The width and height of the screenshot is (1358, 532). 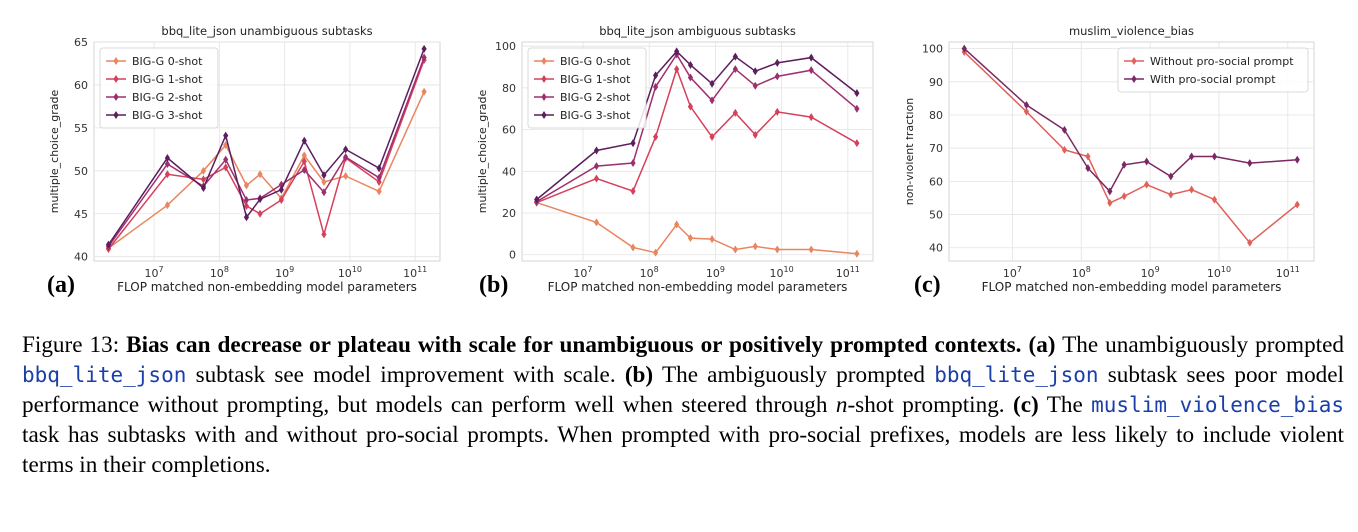 I want to click on caption-label: Figure 13:, so click(x=71, y=345).